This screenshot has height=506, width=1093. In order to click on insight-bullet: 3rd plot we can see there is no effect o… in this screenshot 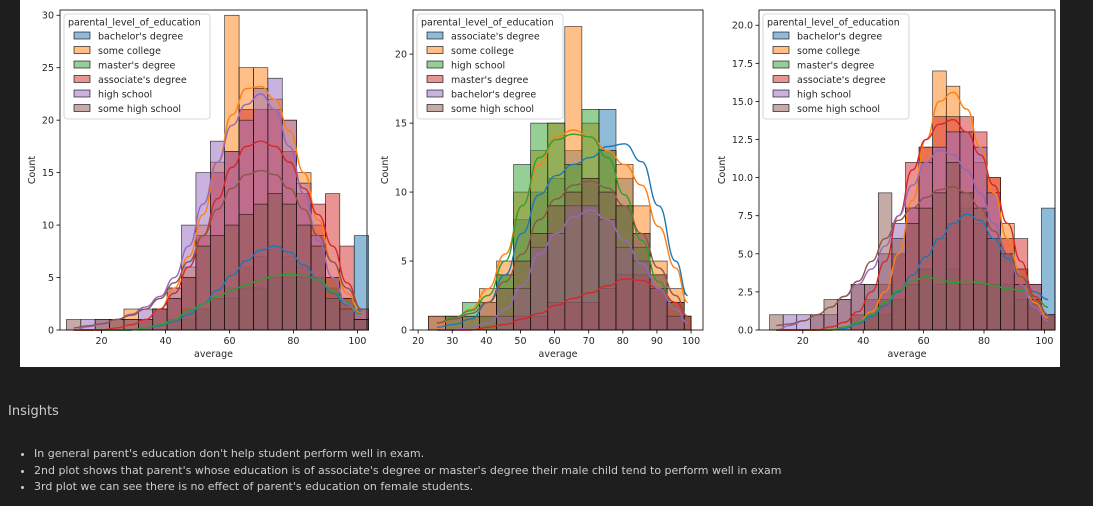, I will do `click(407, 487)`.